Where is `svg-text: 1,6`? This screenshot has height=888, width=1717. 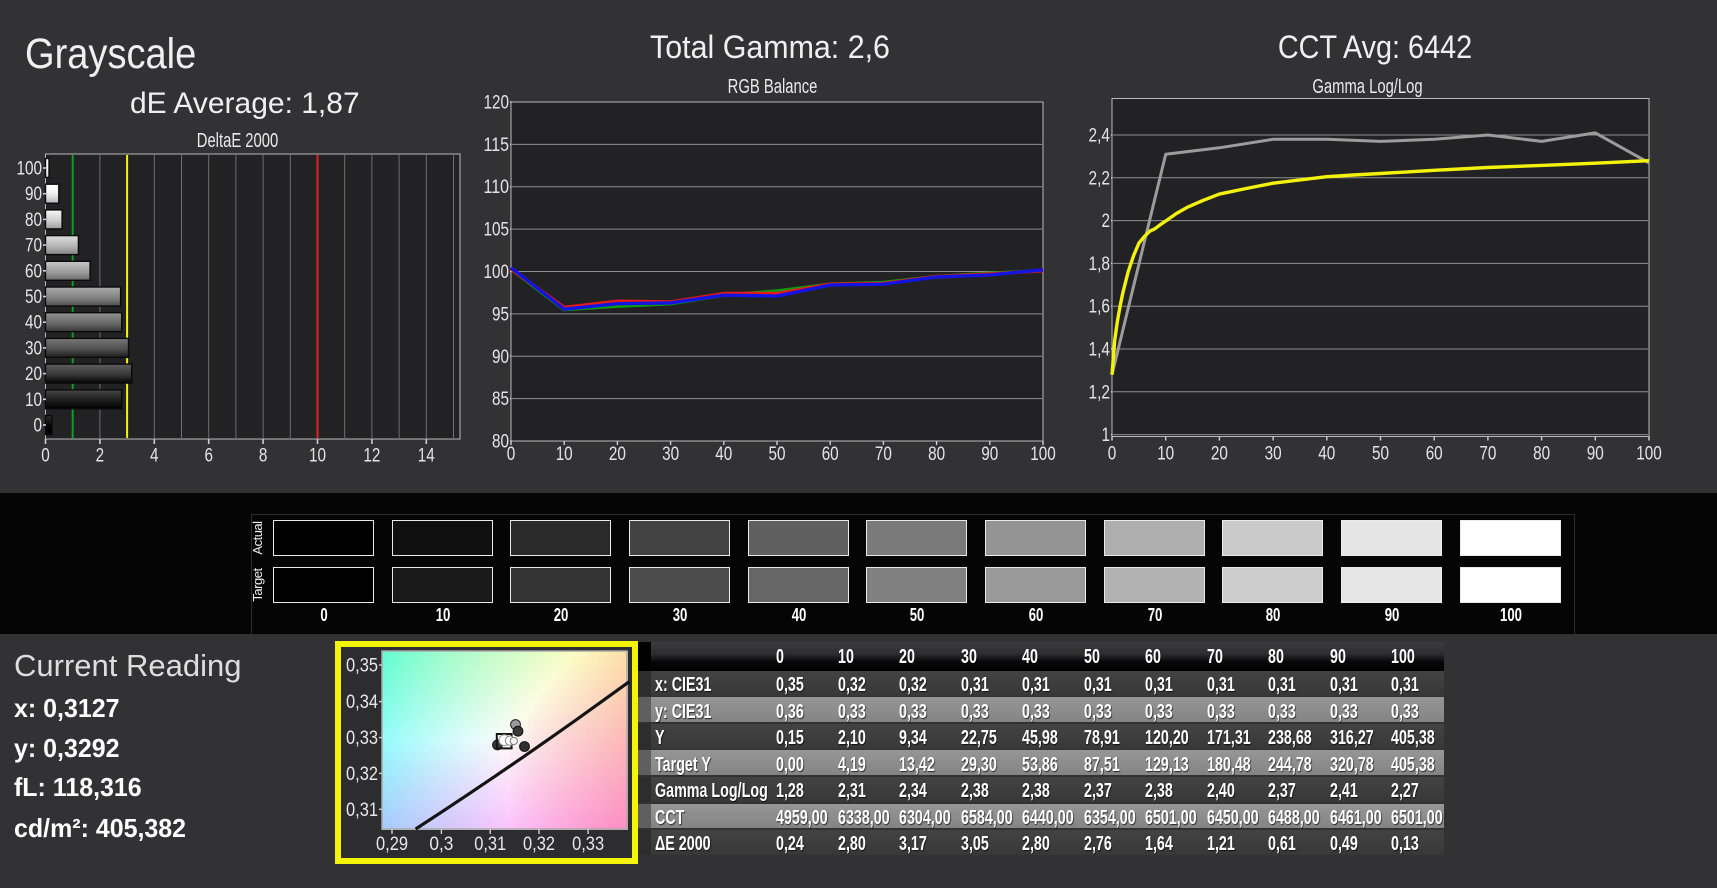 svg-text: 1,6 is located at coordinates (1100, 307).